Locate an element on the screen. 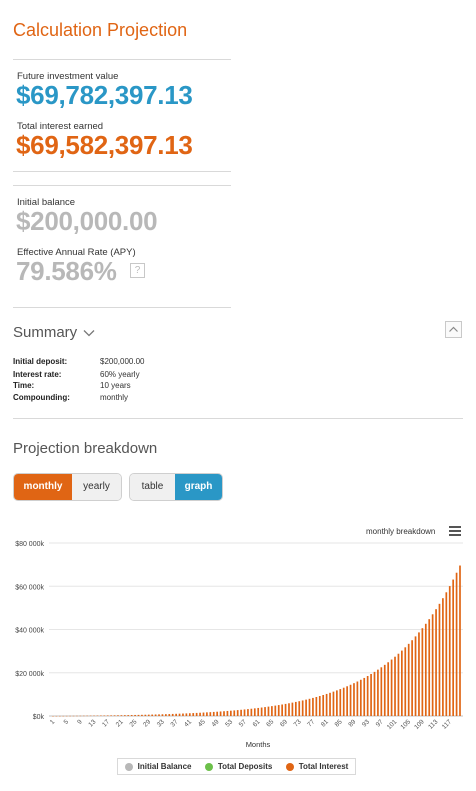  yearly-toggle-button: yearly is located at coordinates (96, 487).